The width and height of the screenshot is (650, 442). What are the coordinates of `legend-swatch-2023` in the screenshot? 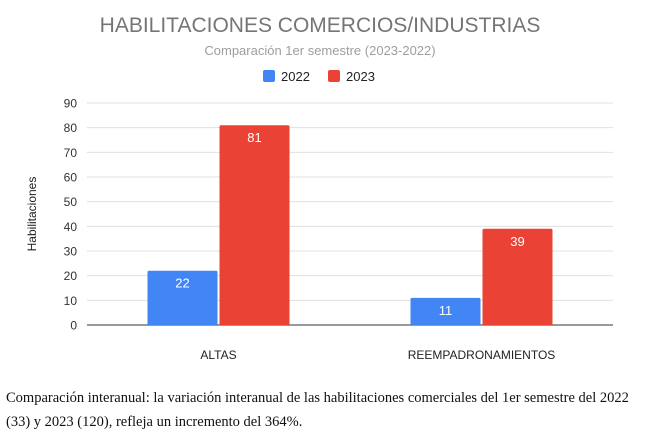 It's located at (334, 76).